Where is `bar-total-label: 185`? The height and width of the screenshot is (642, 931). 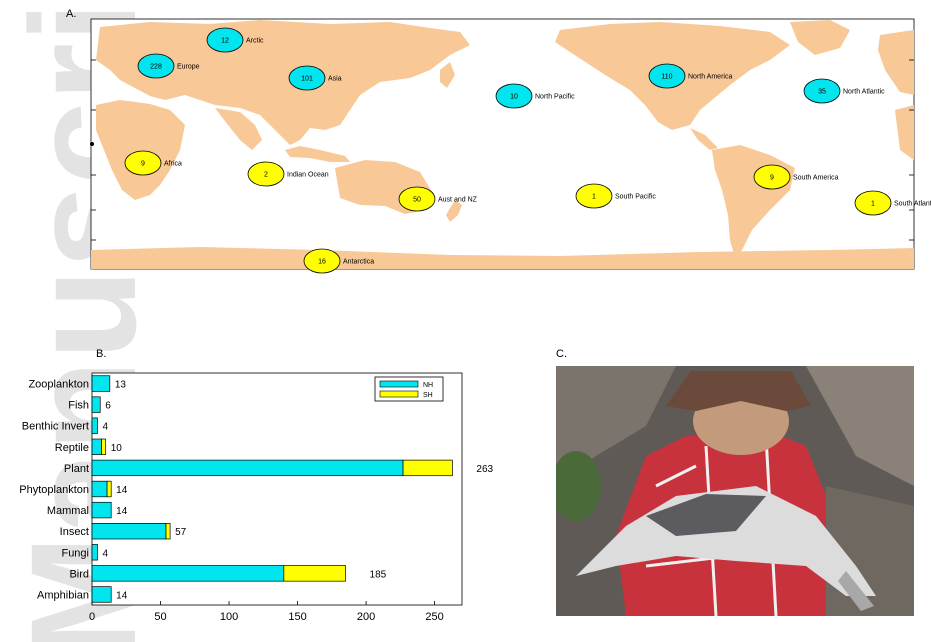
bar-total-label: 185 is located at coordinates (378, 574).